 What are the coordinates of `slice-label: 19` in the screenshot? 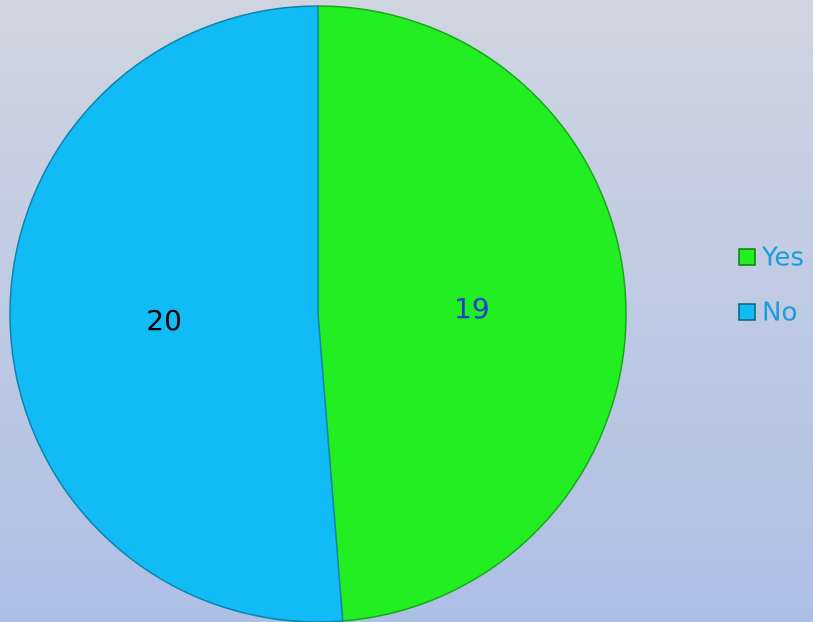 It's located at (472, 308).